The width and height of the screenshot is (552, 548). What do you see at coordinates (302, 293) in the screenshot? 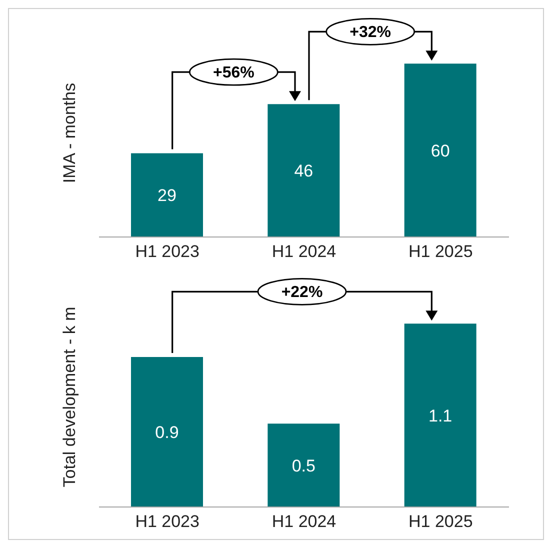
I see `text: +22%` at bounding box center [302, 293].